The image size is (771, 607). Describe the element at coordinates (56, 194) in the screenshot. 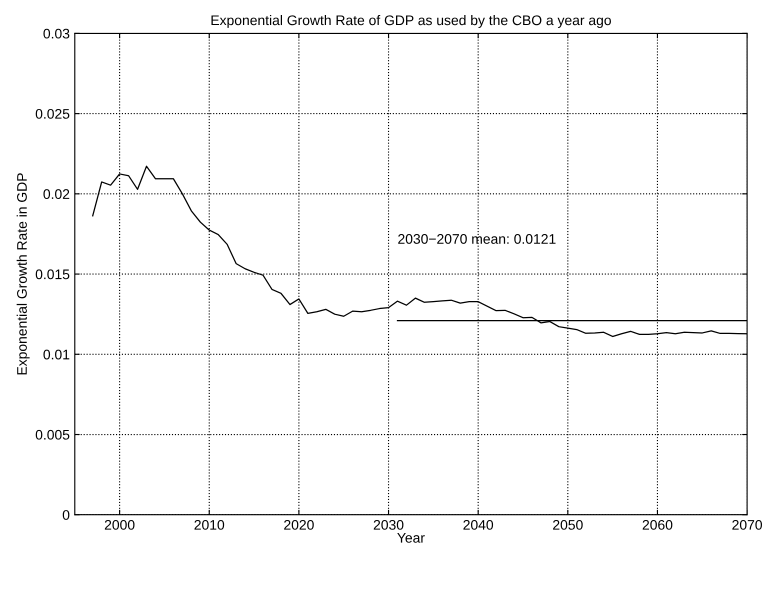

I see `y-tick-label: 0.02` at that location.